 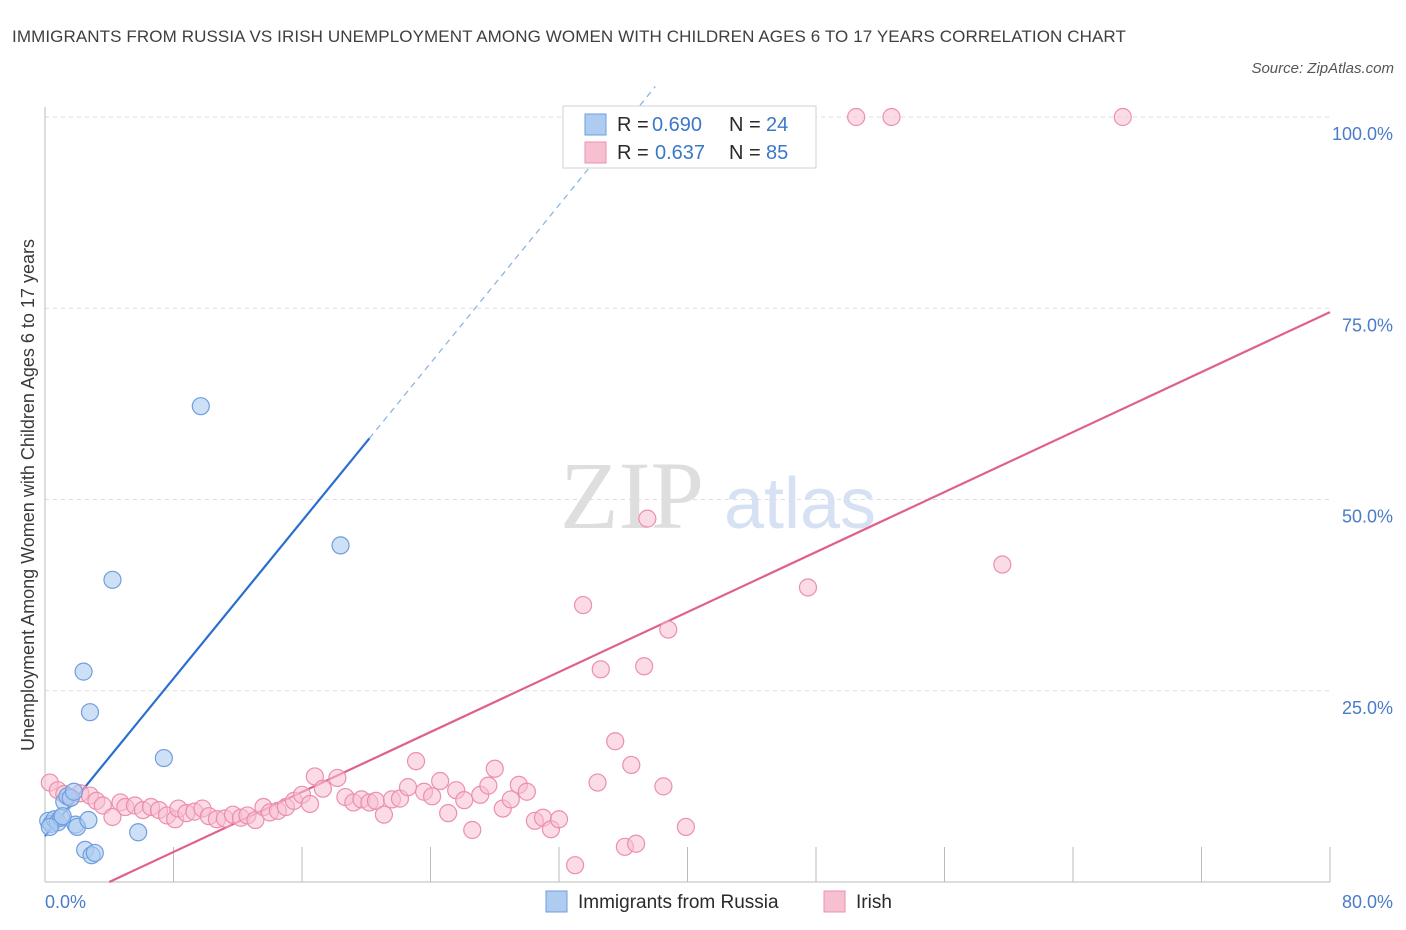 What do you see at coordinates (1367, 708) in the screenshot?
I see `y-tick-label: 25.0%` at bounding box center [1367, 708].